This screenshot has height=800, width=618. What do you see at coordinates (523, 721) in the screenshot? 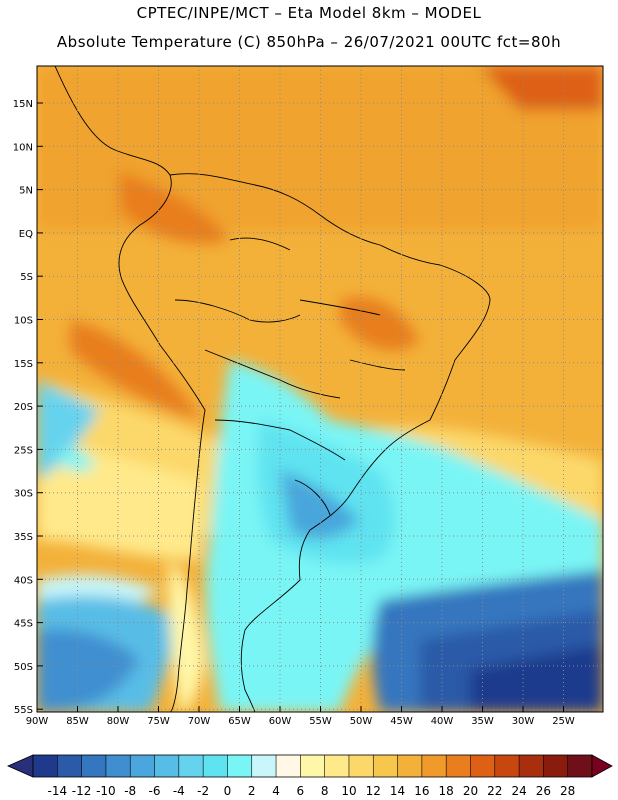
I see `lon-tick-label: 30W` at bounding box center [523, 721].